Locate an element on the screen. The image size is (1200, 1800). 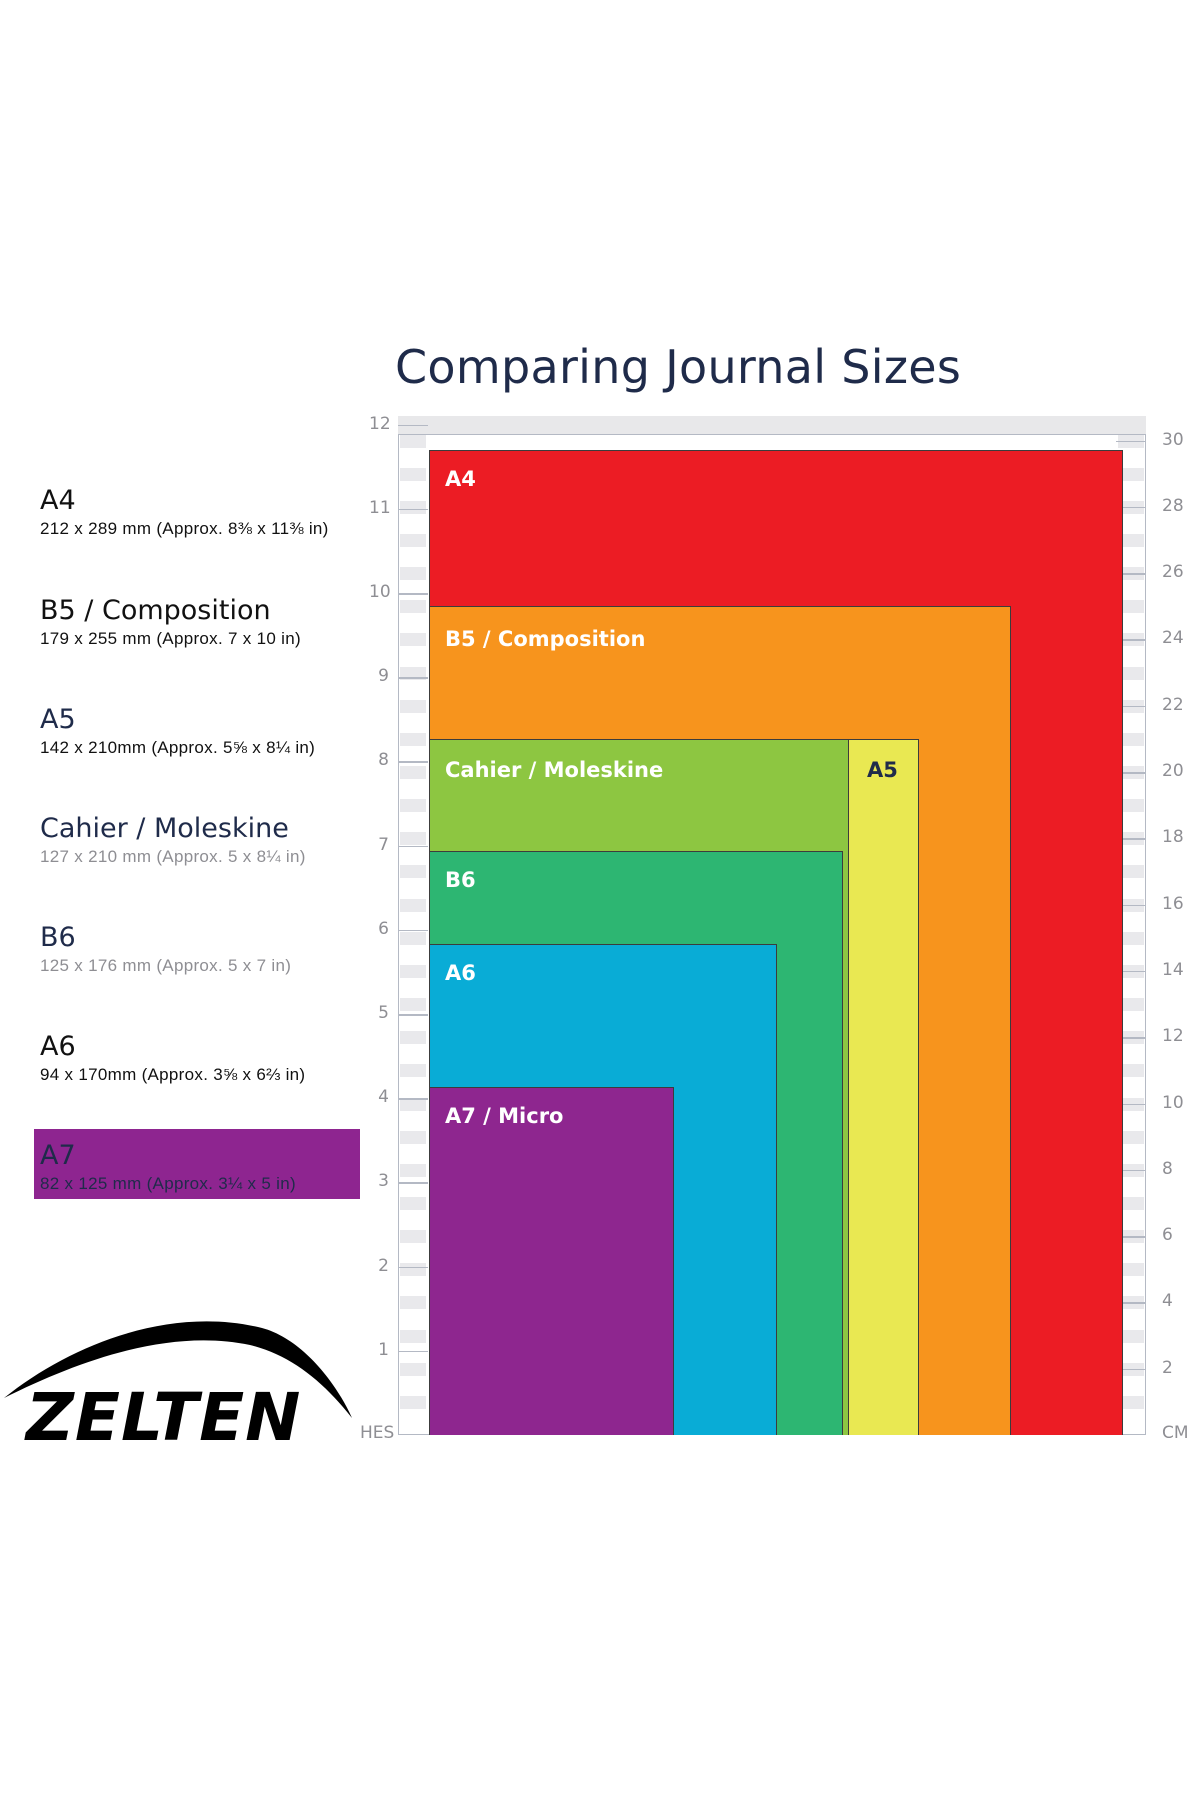
legend-desc: 212 x 289 mm (Approx. 8⅜ x 11⅜ in) is located at coordinates (184, 528).